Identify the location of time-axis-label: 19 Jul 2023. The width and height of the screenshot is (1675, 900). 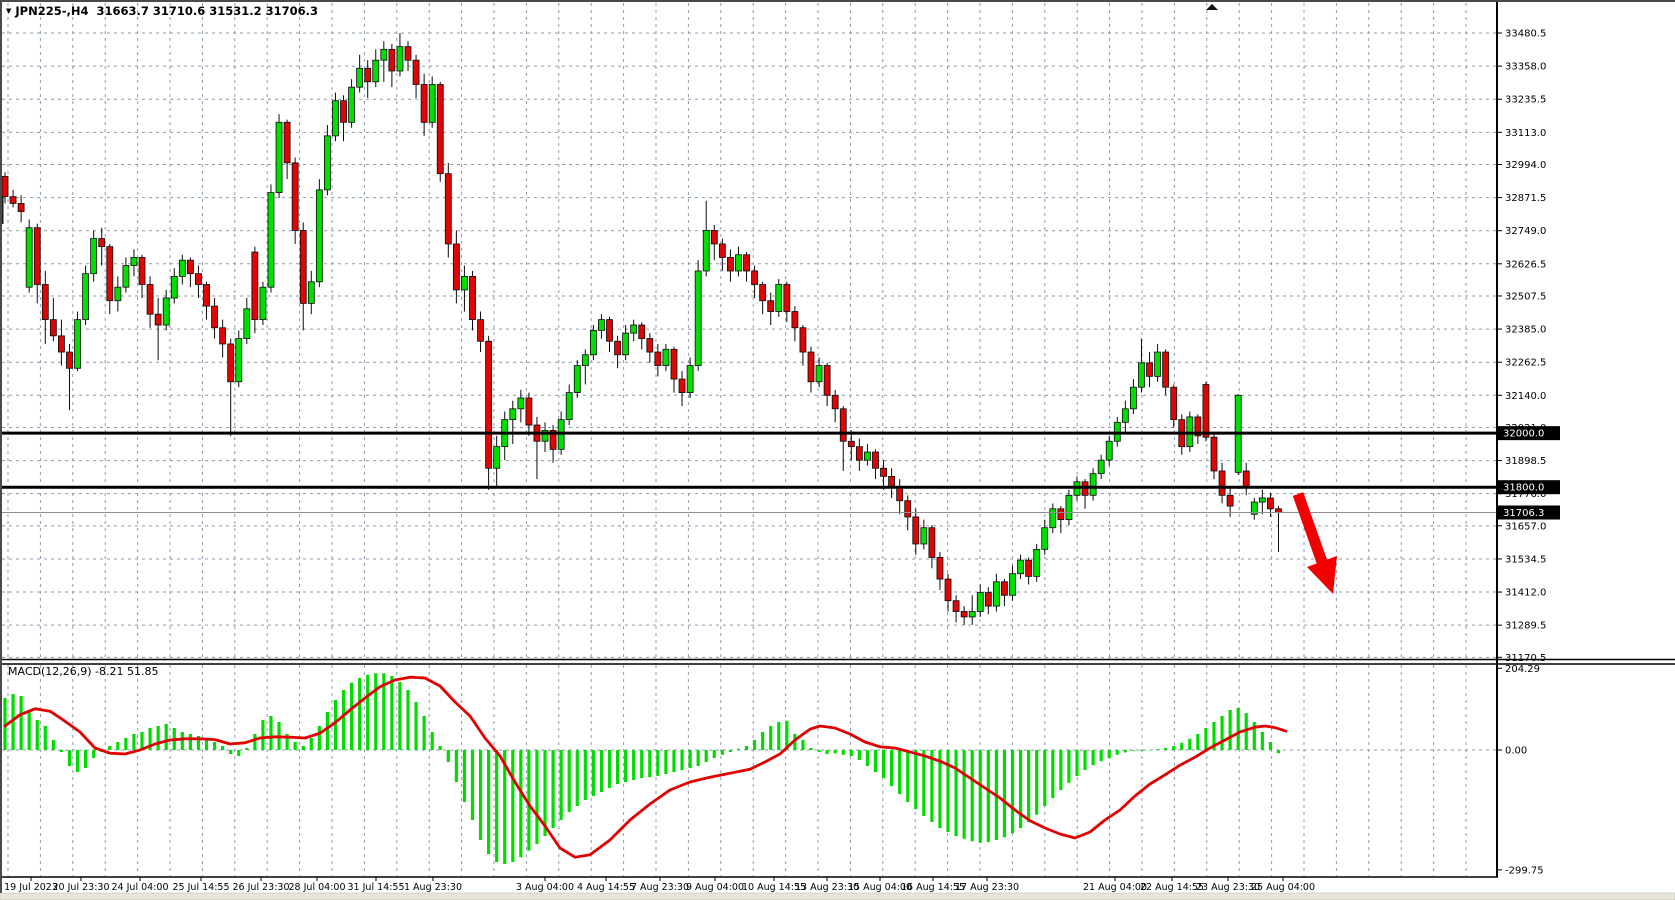
(31, 887).